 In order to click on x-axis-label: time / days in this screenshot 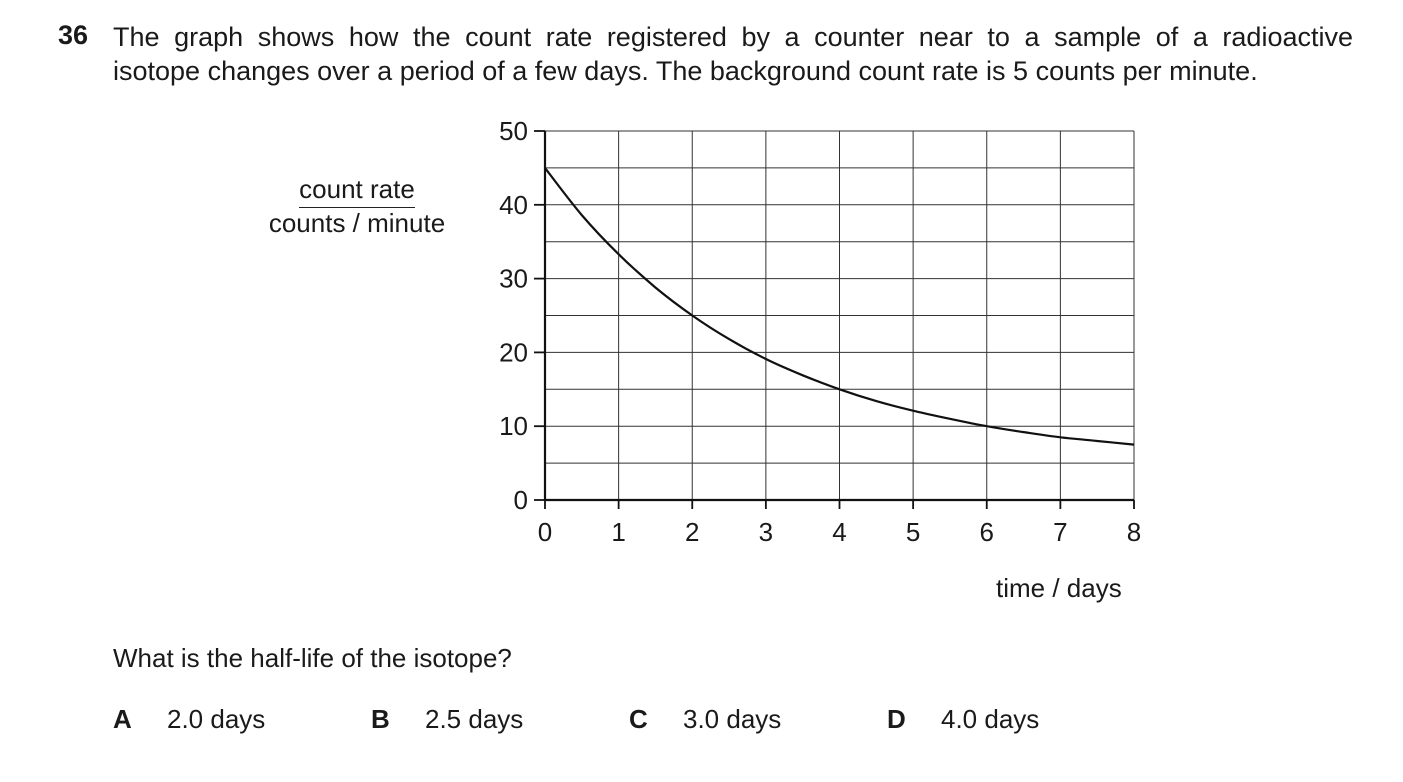, I will do `click(1059, 588)`.